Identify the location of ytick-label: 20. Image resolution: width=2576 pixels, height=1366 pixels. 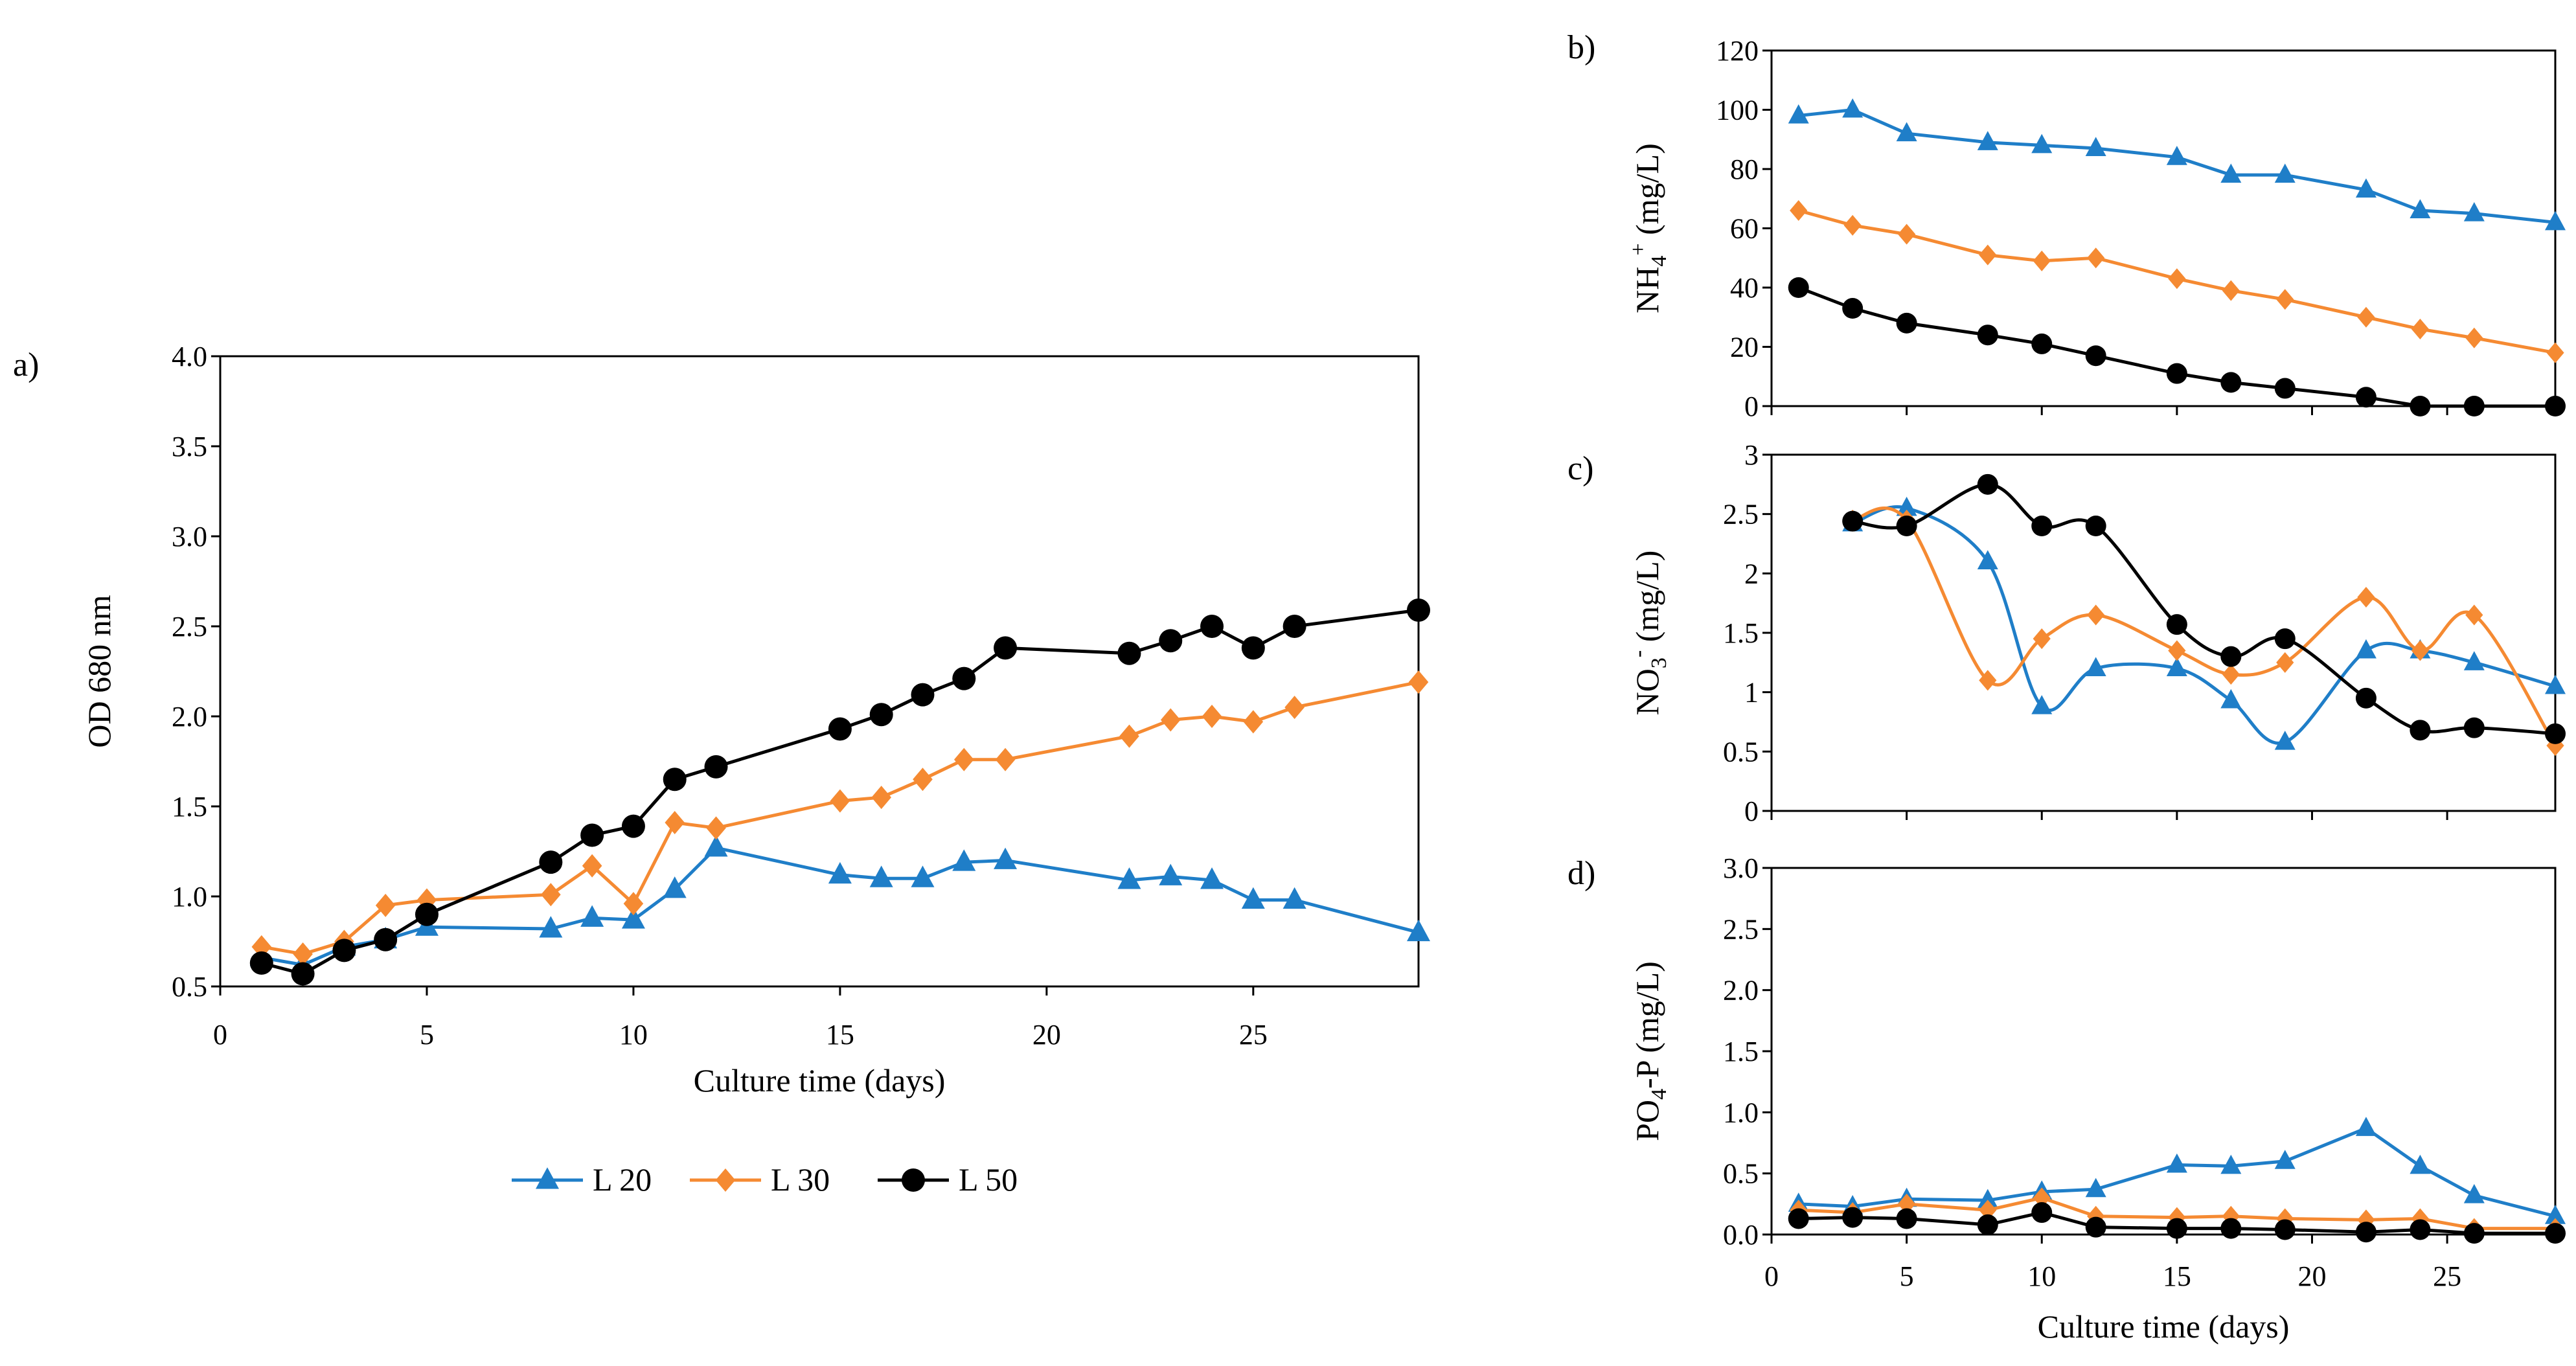
(1745, 347).